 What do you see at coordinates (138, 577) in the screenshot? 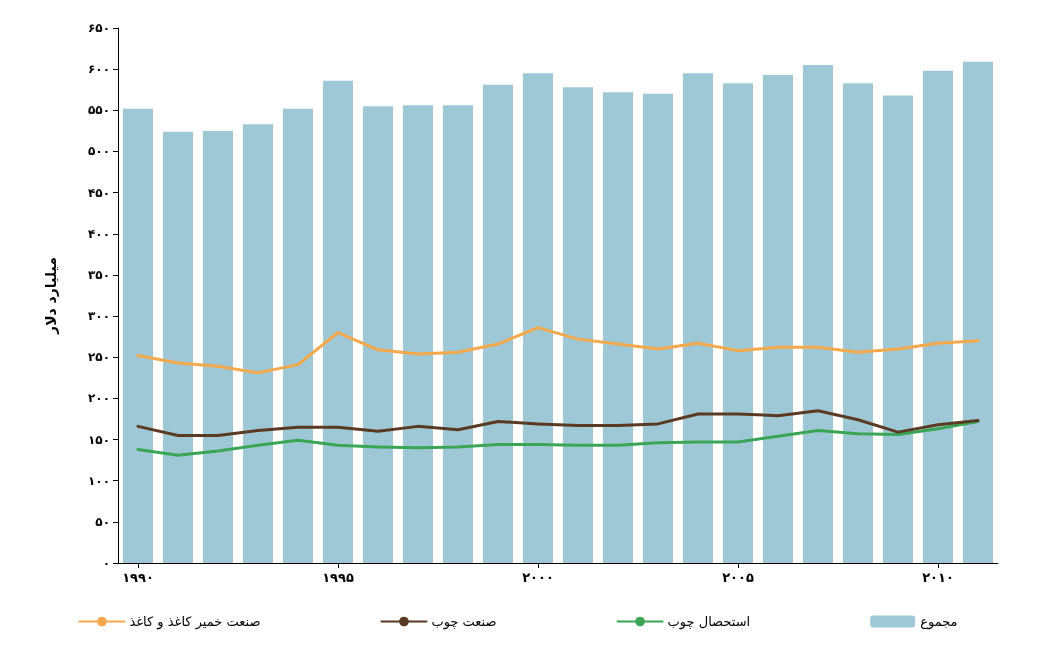
I see `x-tick-label: ۱۹۹۰` at bounding box center [138, 577].